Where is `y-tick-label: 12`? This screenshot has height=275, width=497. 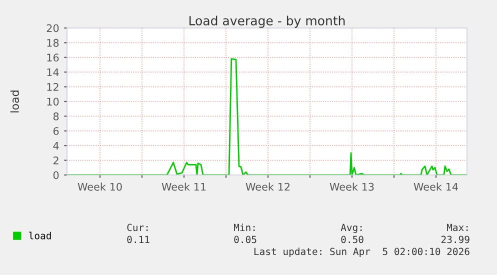
y-tick-label: 12 is located at coordinates (52, 87).